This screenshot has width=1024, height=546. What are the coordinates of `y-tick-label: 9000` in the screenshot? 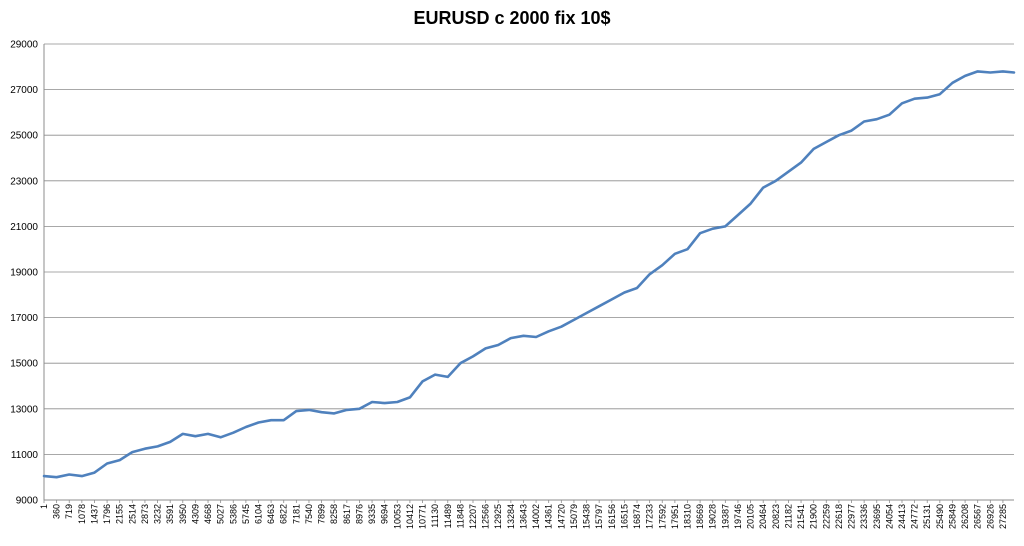 It's located at (27, 501).